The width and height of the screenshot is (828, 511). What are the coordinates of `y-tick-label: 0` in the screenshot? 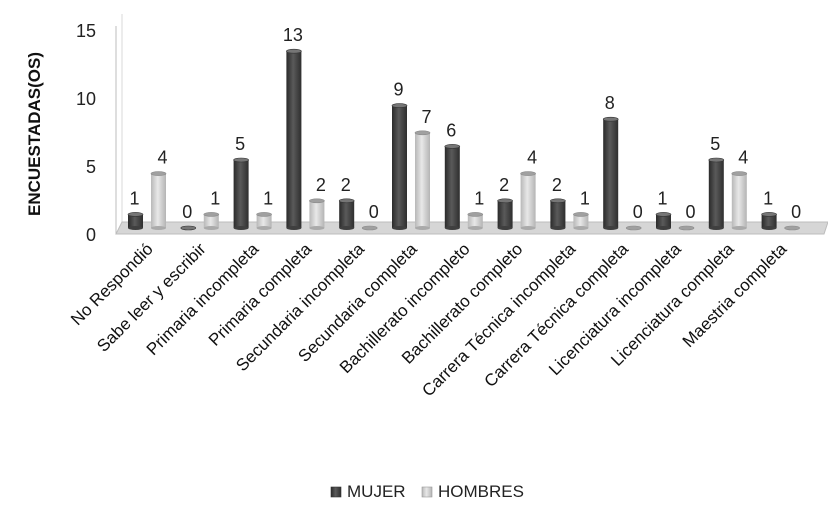 It's located at (91, 235).